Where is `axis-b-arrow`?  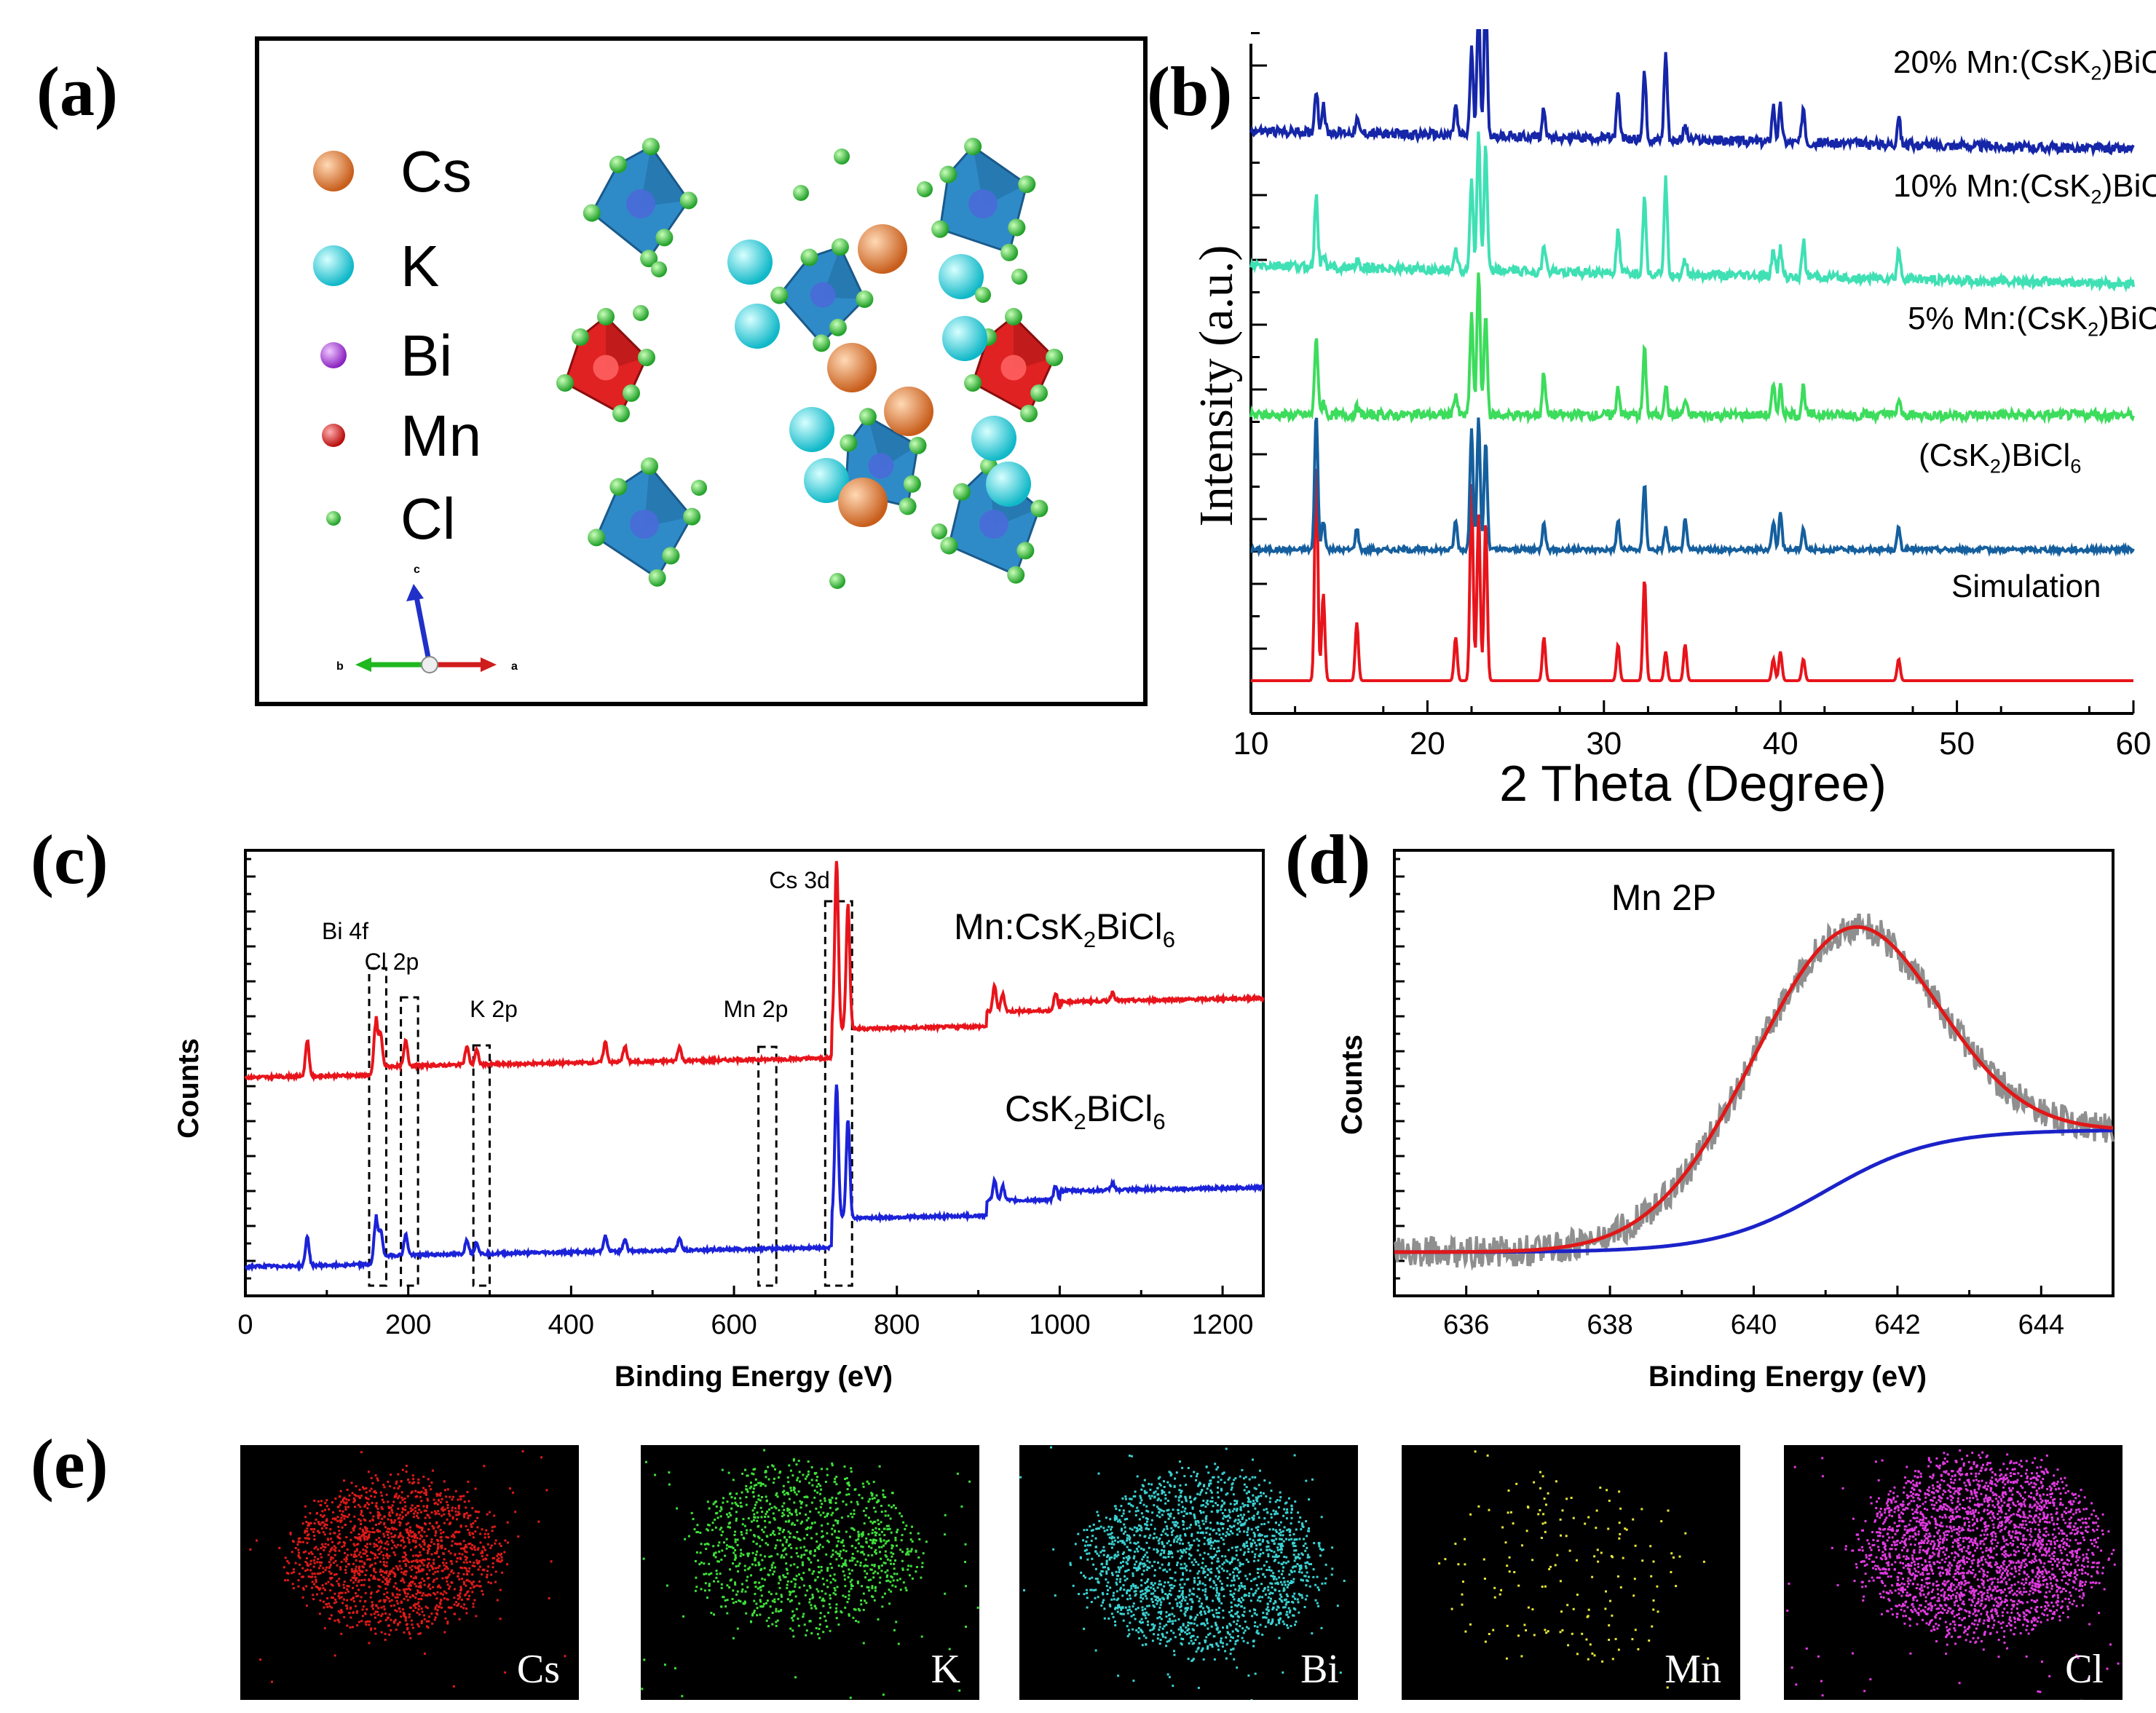
axis-b-arrow is located at coordinates (363, 665).